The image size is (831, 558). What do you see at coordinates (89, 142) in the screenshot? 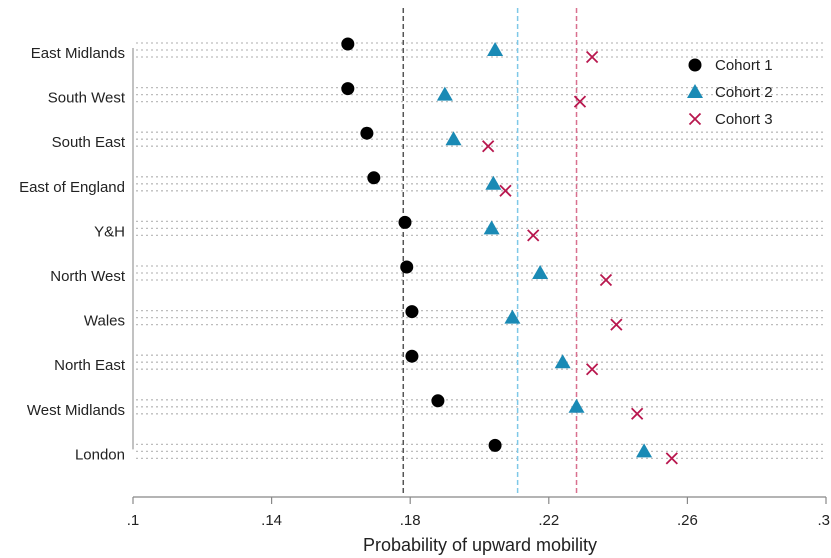
I see `category-label: South East` at bounding box center [89, 142].